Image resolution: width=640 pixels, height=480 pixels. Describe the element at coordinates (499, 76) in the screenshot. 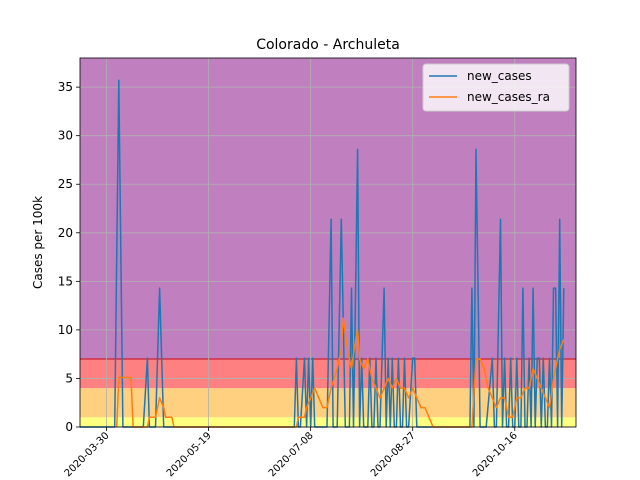

I see `legend-label-new-cases: new_cases` at that location.